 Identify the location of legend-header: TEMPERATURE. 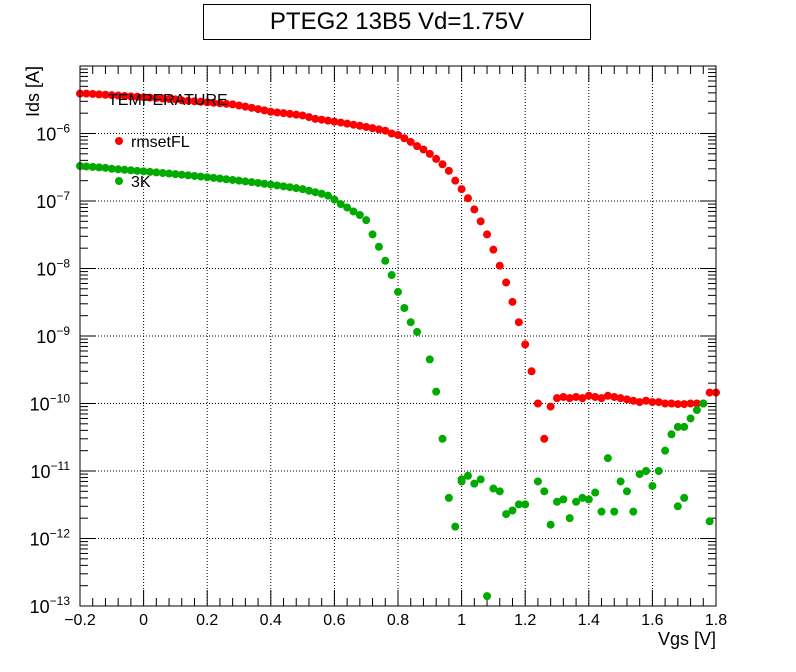
(168, 100).